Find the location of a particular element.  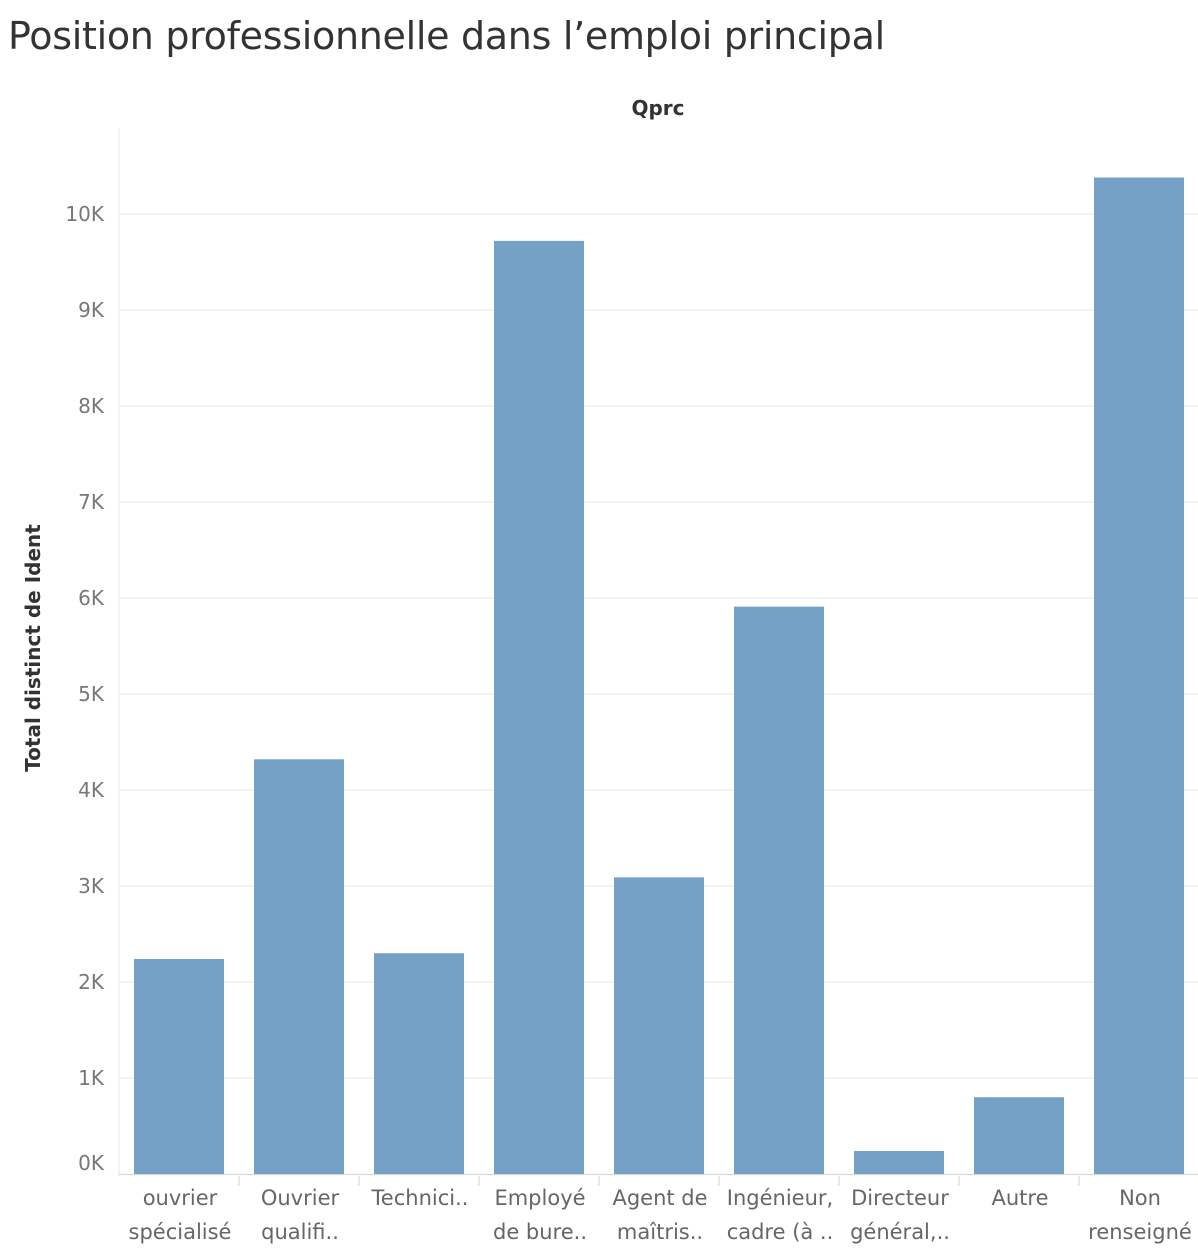

y-tick-labels: 0K 1K 2K 3K 4K 5K 6K 7K 8K 9K 10K is located at coordinates (84, 688).